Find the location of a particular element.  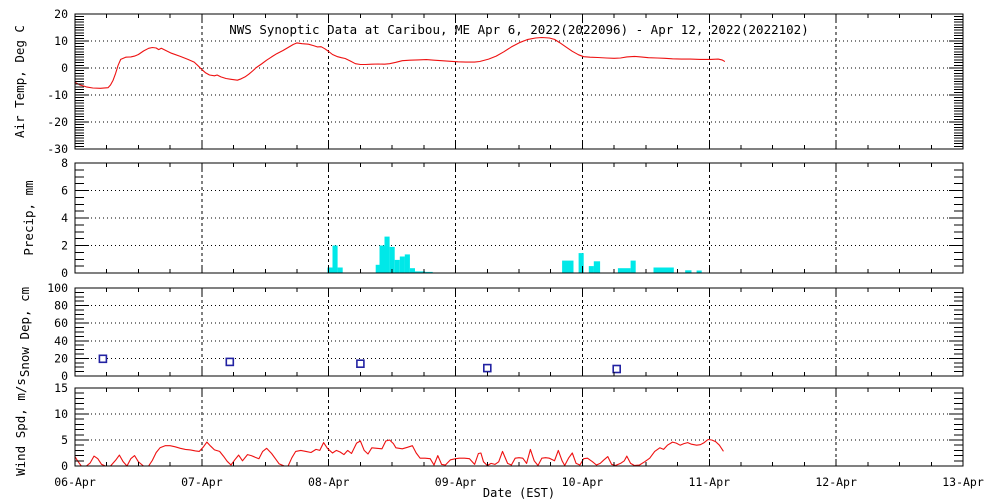

h-gridlines-temp is located at coordinates (519, 81).